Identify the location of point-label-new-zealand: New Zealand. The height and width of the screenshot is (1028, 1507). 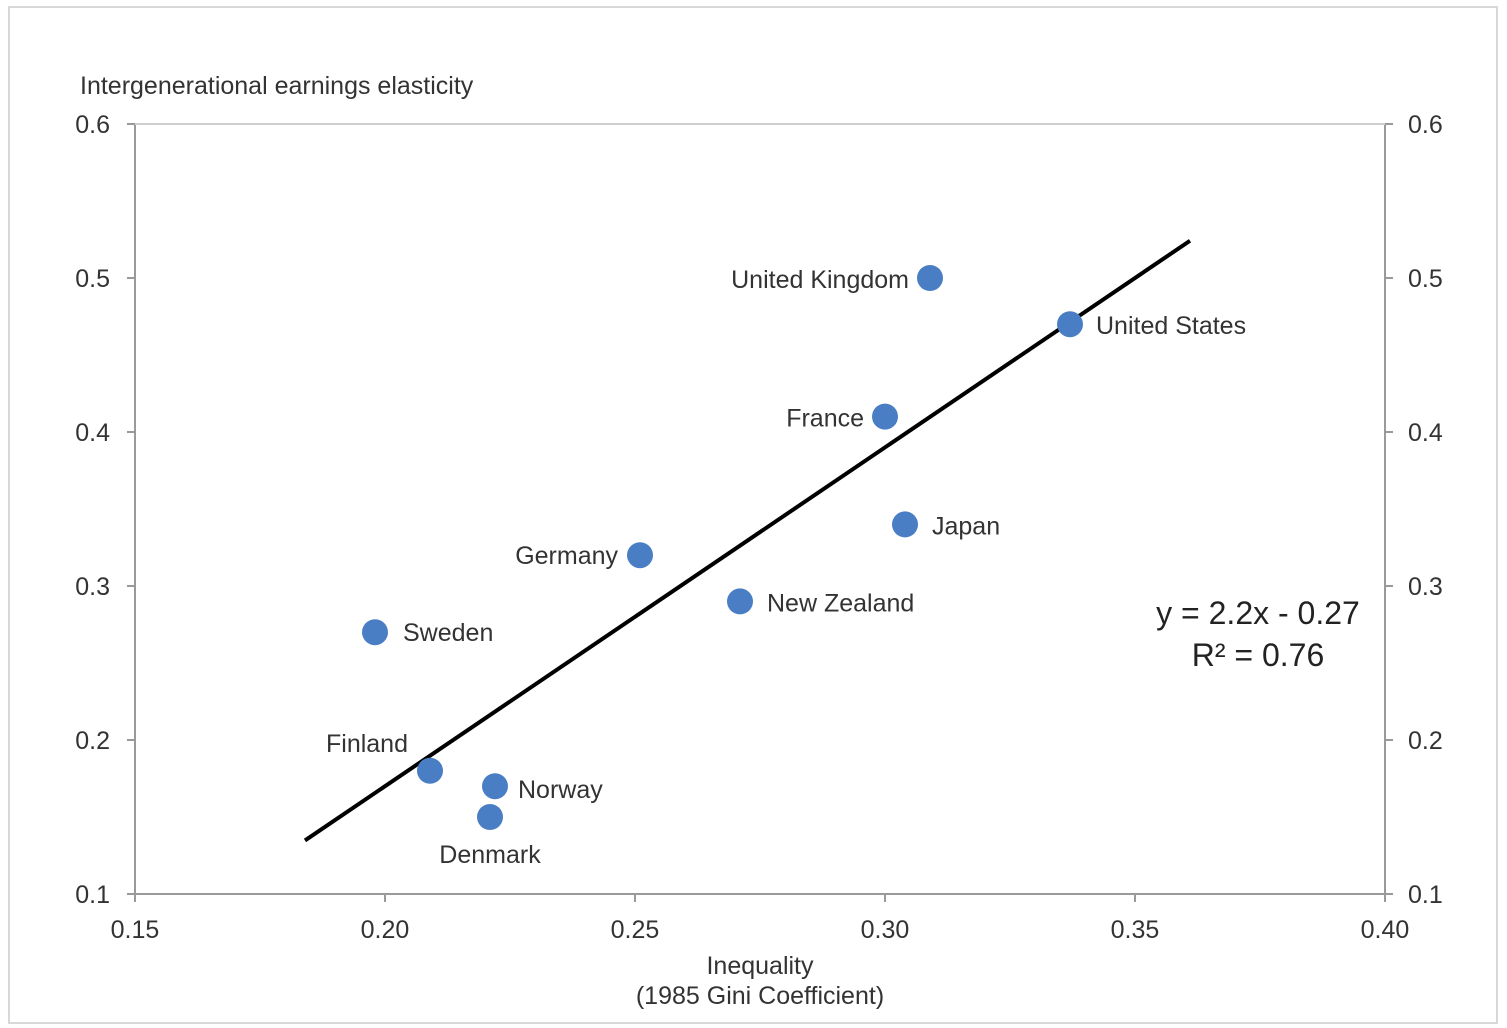
(840, 603).